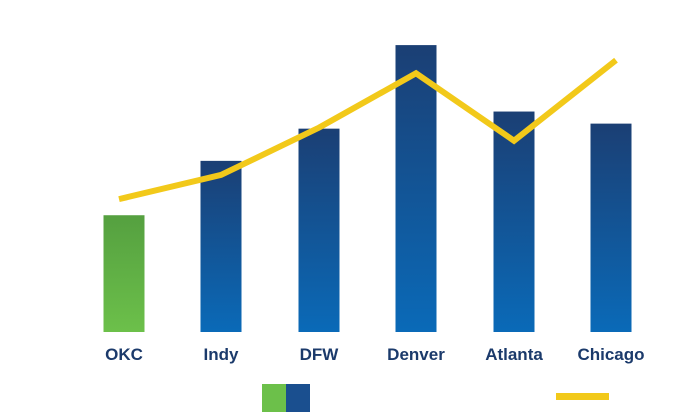 Image resolution: width=676 pixels, height=420 pixels. I want to click on category-label-denver: Denver, so click(416, 354).